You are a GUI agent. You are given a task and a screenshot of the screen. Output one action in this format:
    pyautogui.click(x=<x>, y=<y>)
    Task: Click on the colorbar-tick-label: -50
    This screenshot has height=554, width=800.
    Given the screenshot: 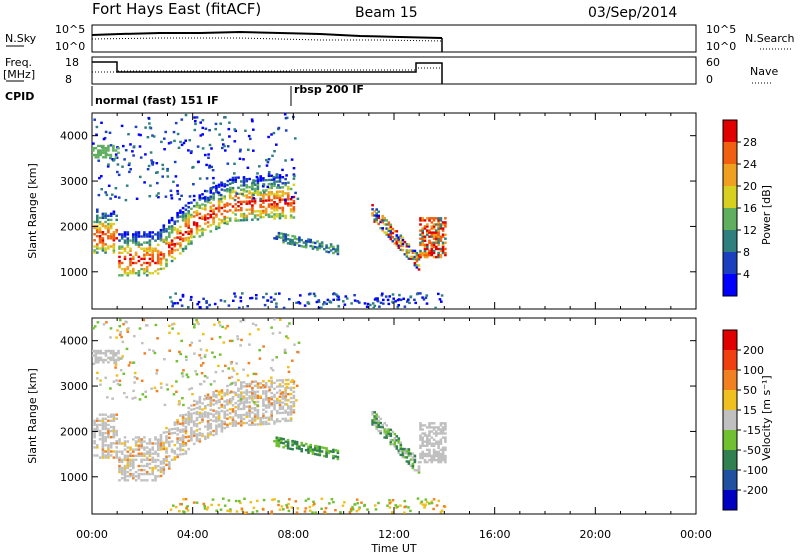 What is the action you would take?
    pyautogui.click(x=752, y=450)
    